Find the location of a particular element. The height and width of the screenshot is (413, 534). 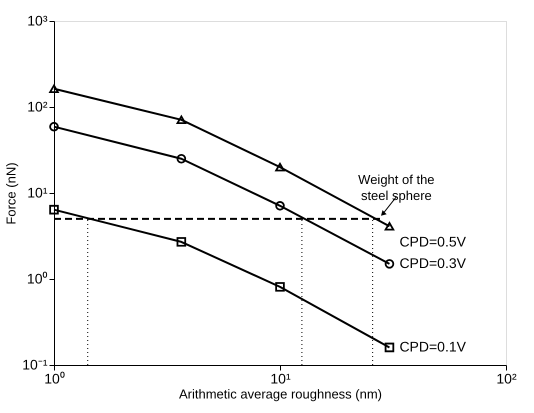

y-tick-label: 10⁻¹ is located at coordinates (35, 364).